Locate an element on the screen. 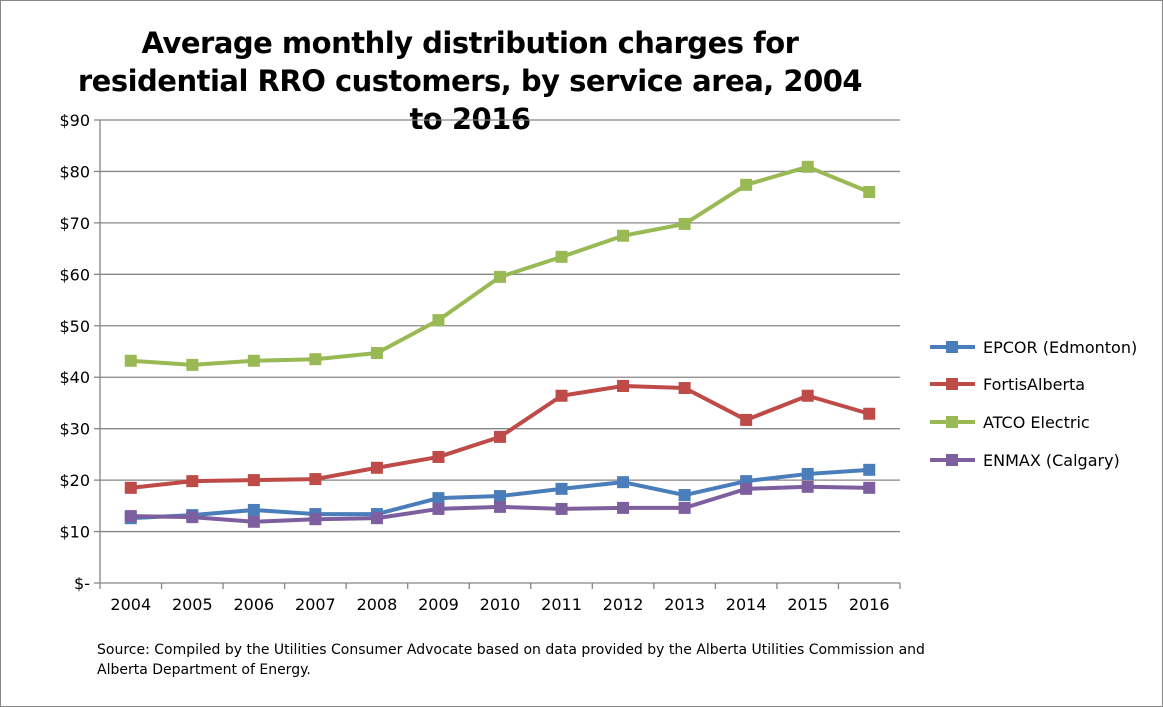 This screenshot has height=707, width=1163. x-tick-label: 2009 is located at coordinates (438, 604).